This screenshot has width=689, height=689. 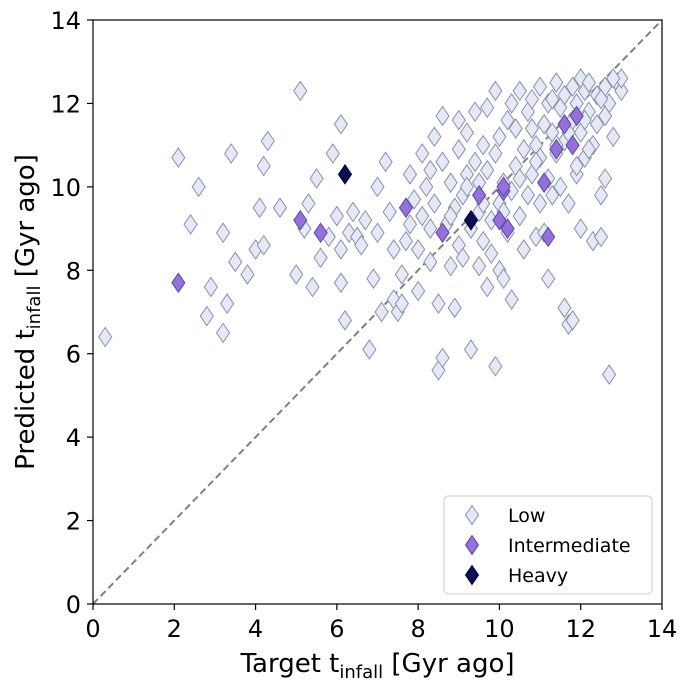 What do you see at coordinates (65, 104) in the screenshot?
I see `y-tick-label: 12` at bounding box center [65, 104].